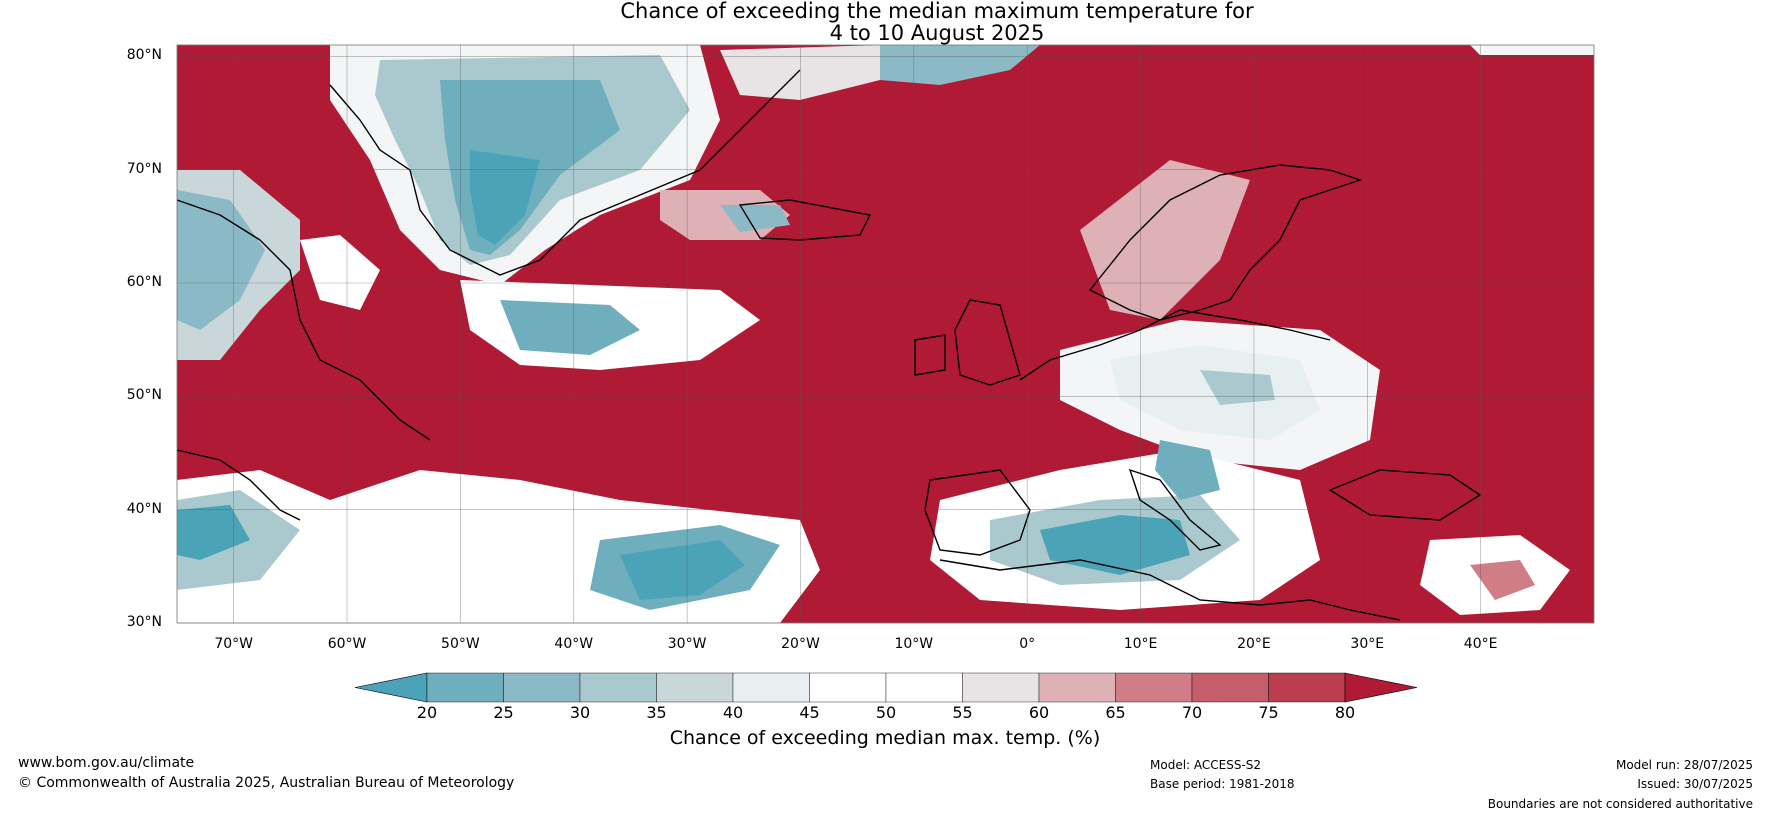 This screenshot has width=1770, height=816. Describe the element at coordinates (1165, 240) in the screenshot. I see `region-scandinavia` at that location.